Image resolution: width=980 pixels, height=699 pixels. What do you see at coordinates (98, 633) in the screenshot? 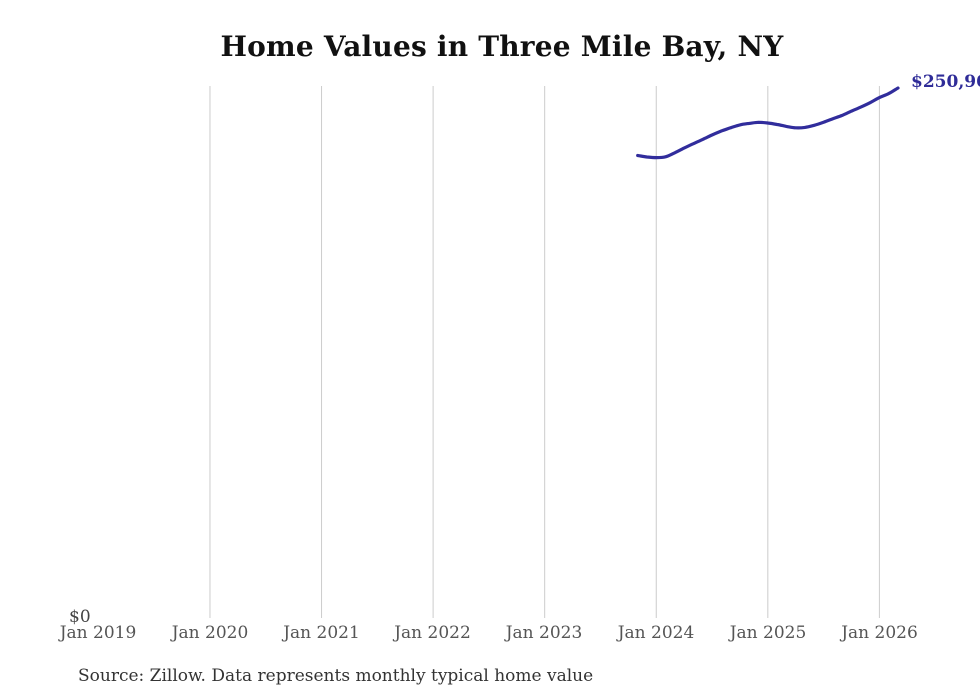
I see `x-tick-jan-2019: Jan 2019` at bounding box center [98, 633].